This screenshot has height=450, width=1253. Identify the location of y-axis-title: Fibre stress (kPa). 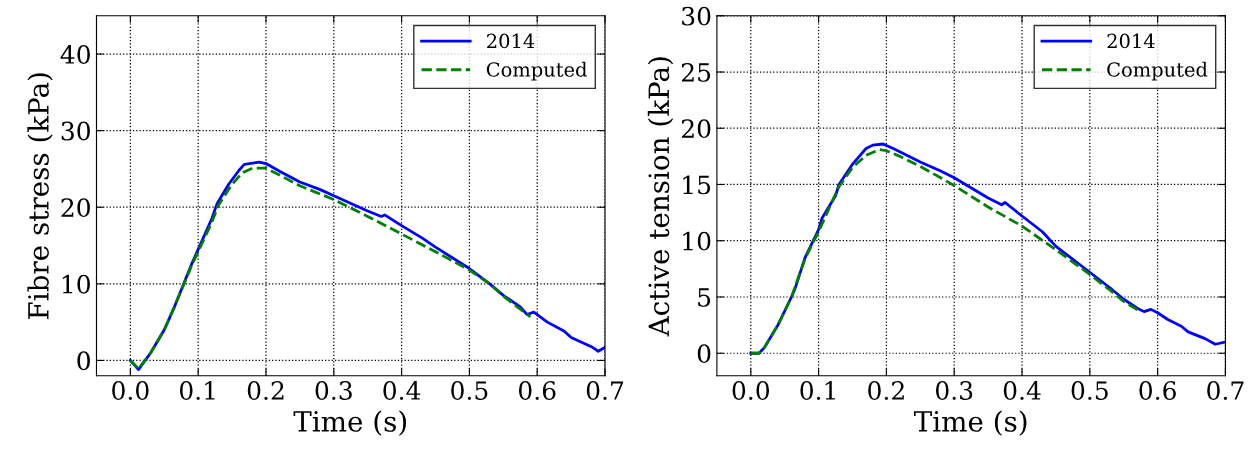
(40, 196).